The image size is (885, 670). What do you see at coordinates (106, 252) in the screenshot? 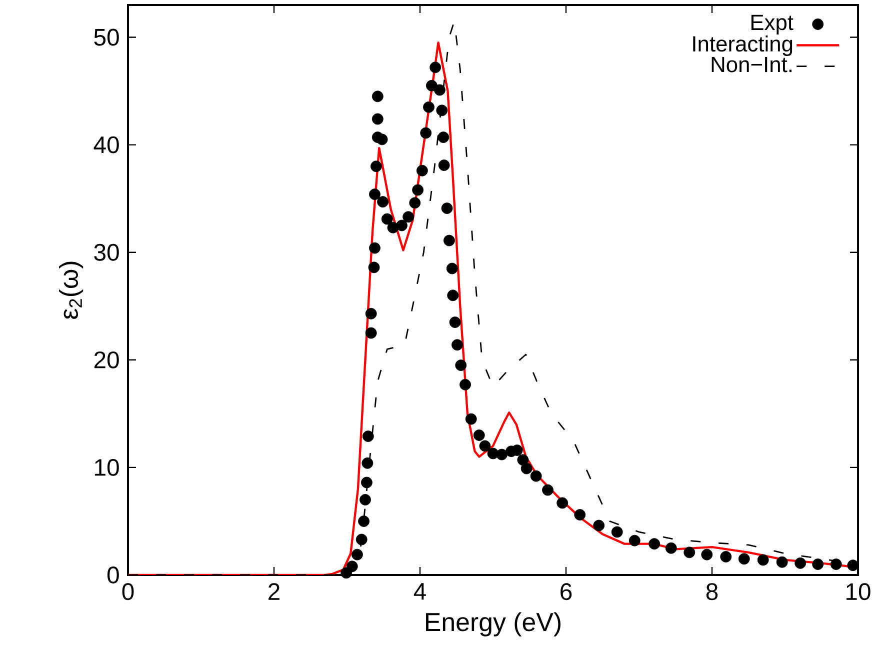
I see `y-tick-label: 30` at bounding box center [106, 252].